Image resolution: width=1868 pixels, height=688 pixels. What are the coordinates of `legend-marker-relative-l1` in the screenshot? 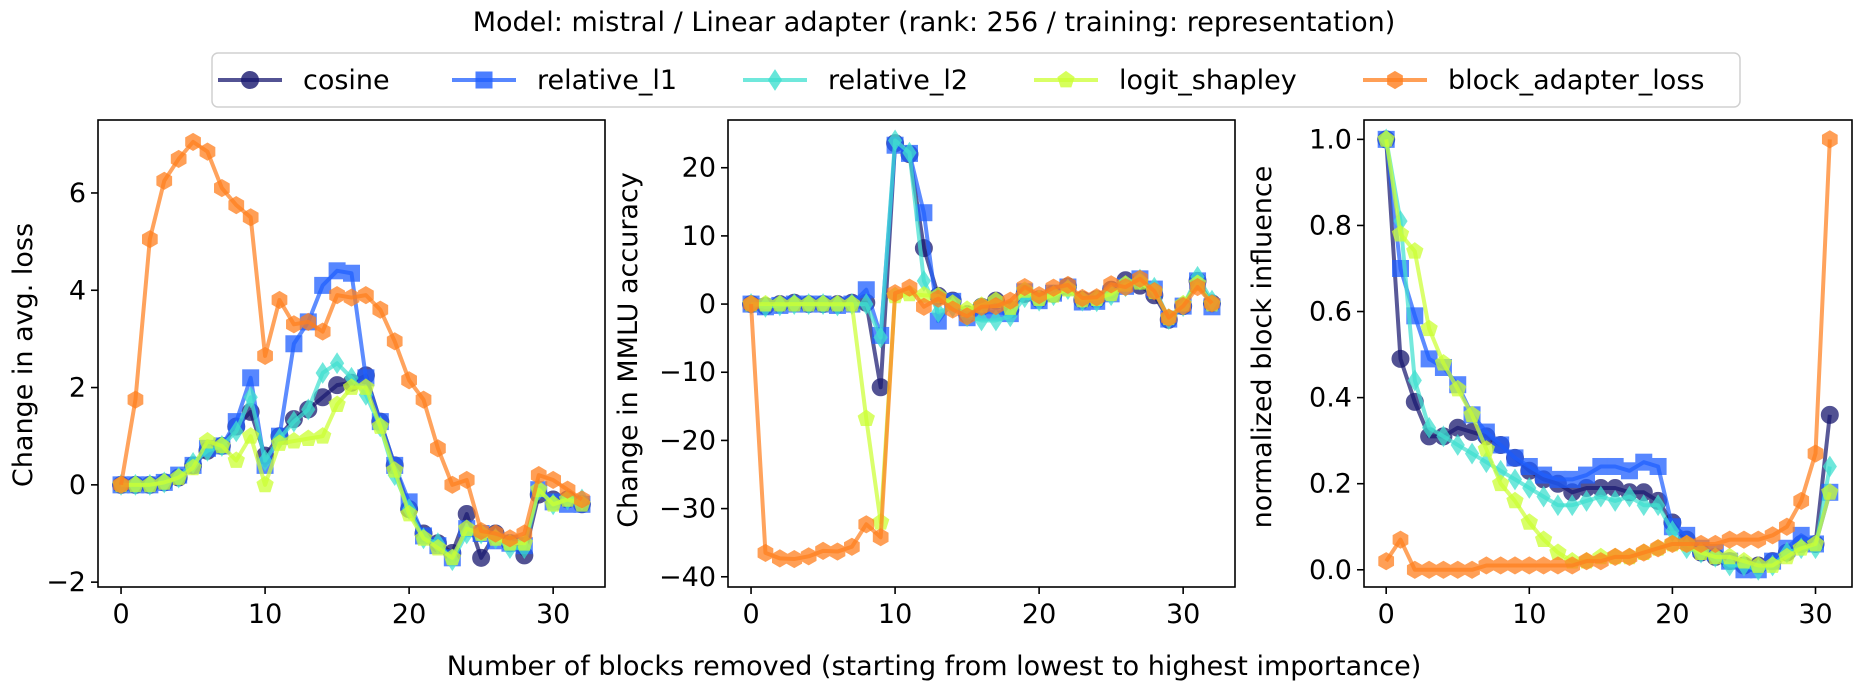 It's located at (484, 80).